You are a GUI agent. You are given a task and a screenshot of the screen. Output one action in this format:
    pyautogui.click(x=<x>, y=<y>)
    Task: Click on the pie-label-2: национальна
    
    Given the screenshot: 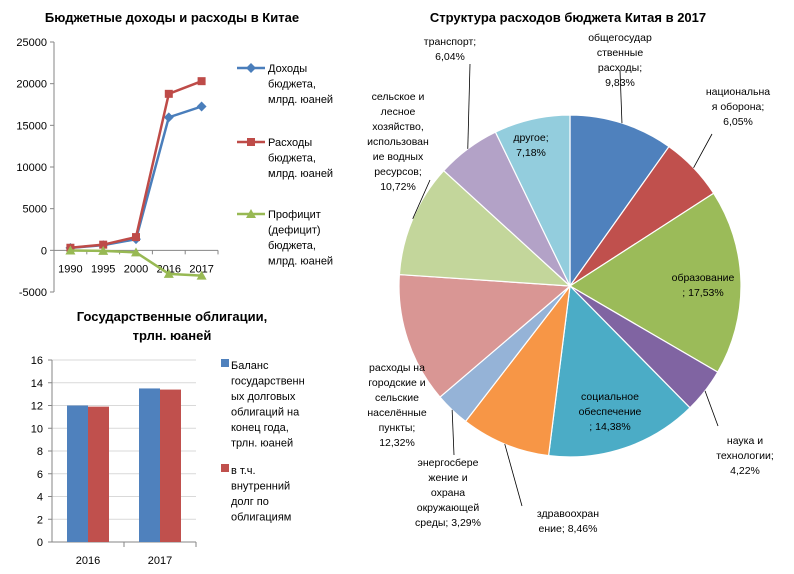 What is the action you would take?
    pyautogui.click(x=738, y=92)
    